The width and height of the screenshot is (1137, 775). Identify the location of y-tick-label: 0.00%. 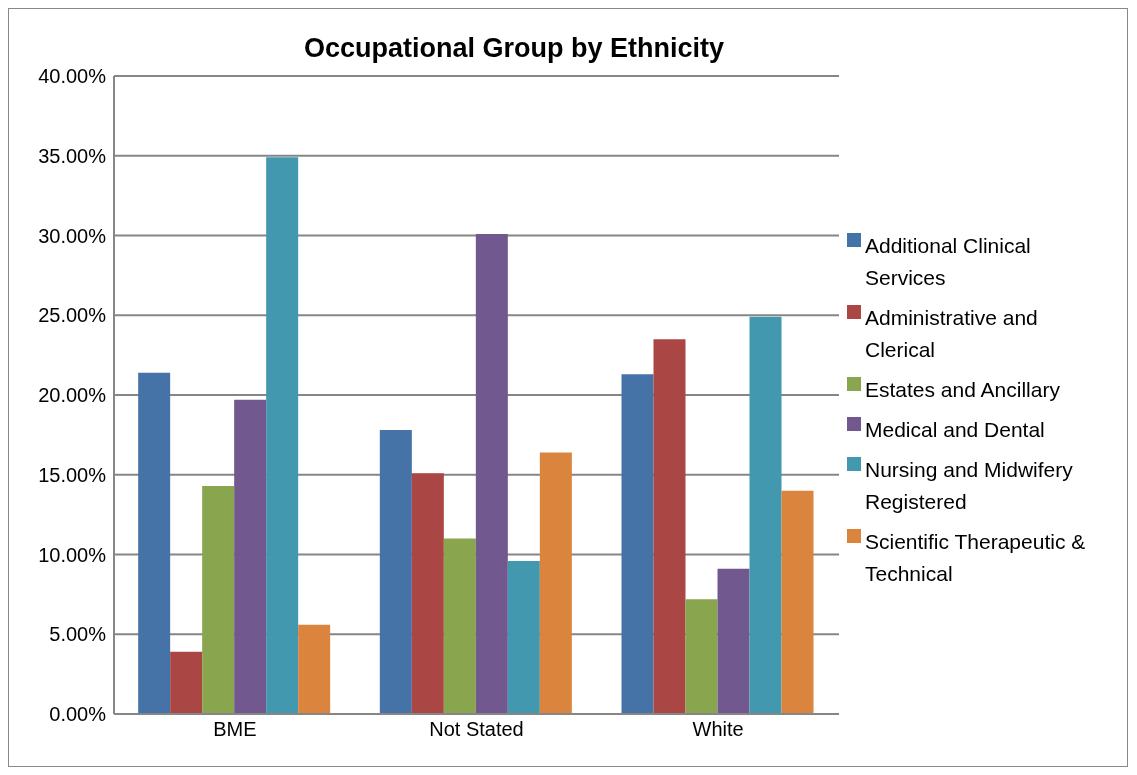
(78, 714).